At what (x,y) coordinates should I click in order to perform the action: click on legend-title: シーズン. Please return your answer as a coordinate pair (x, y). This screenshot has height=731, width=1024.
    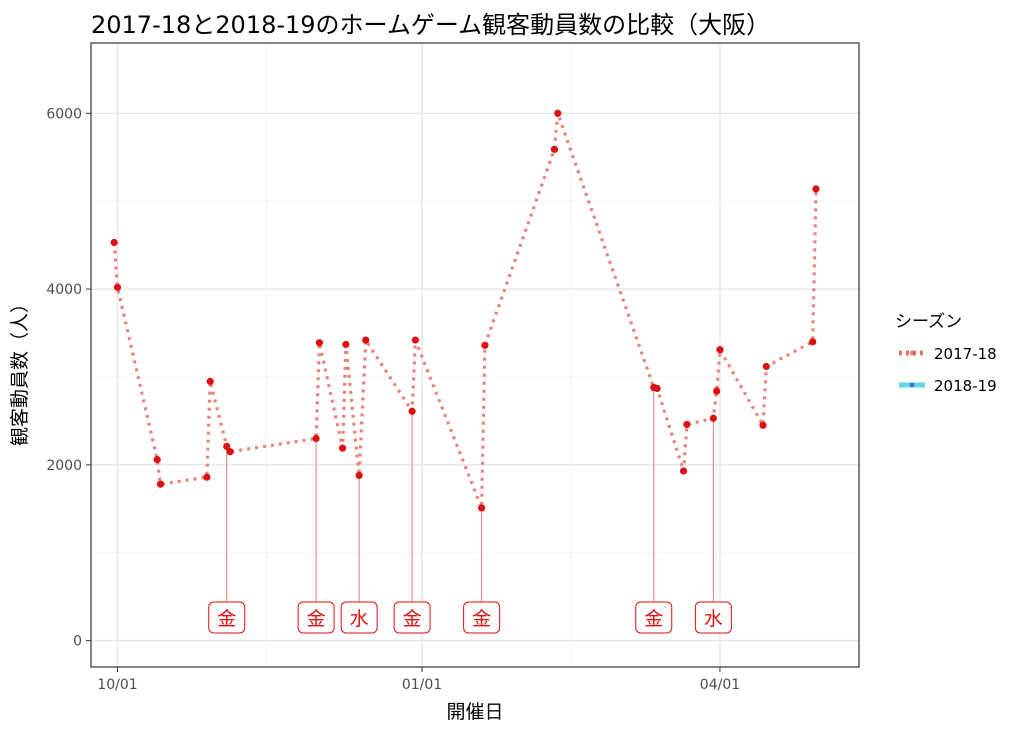
    Looking at the image, I should click on (928, 322).